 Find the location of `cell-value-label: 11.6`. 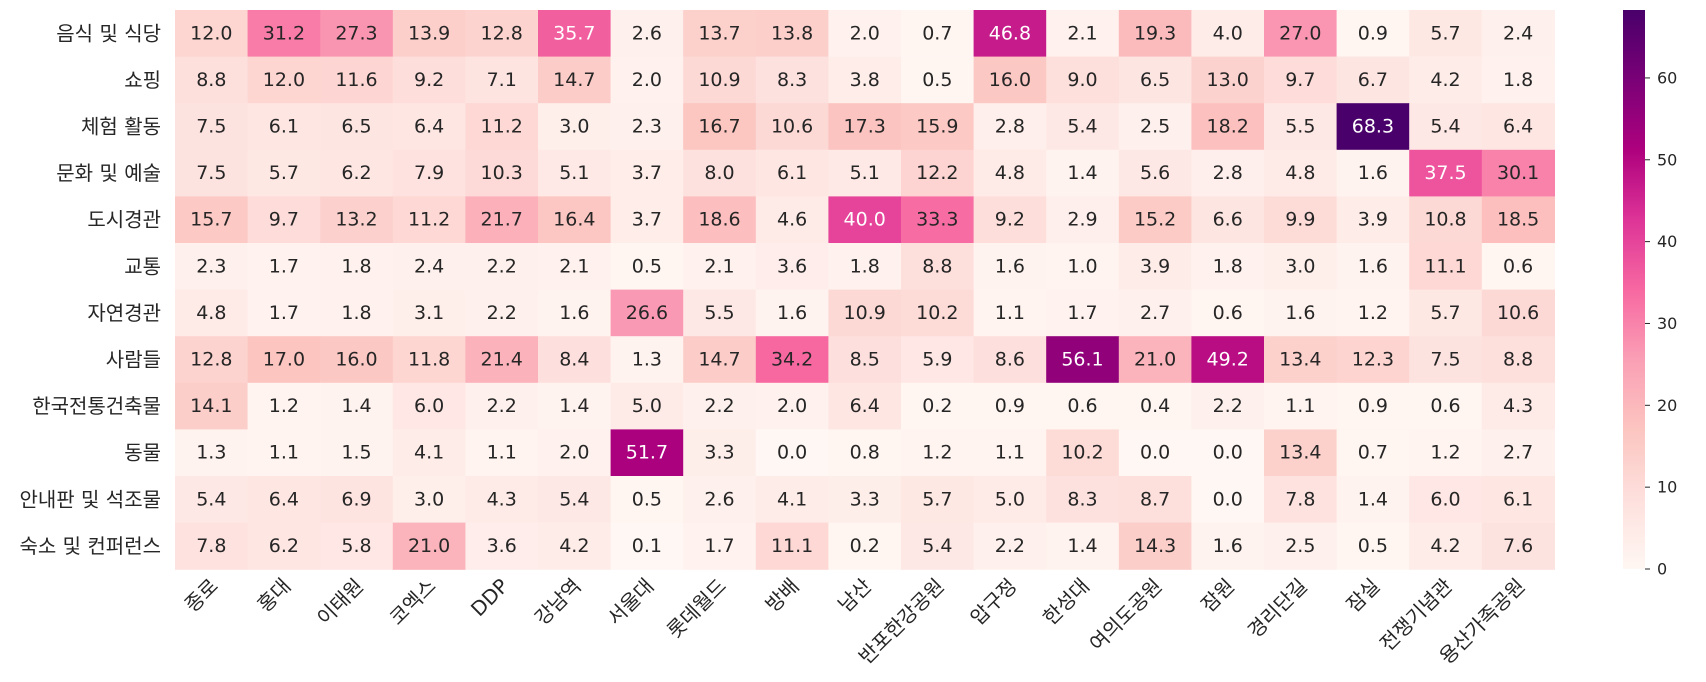

cell-value-label: 11.6 is located at coordinates (356, 80).